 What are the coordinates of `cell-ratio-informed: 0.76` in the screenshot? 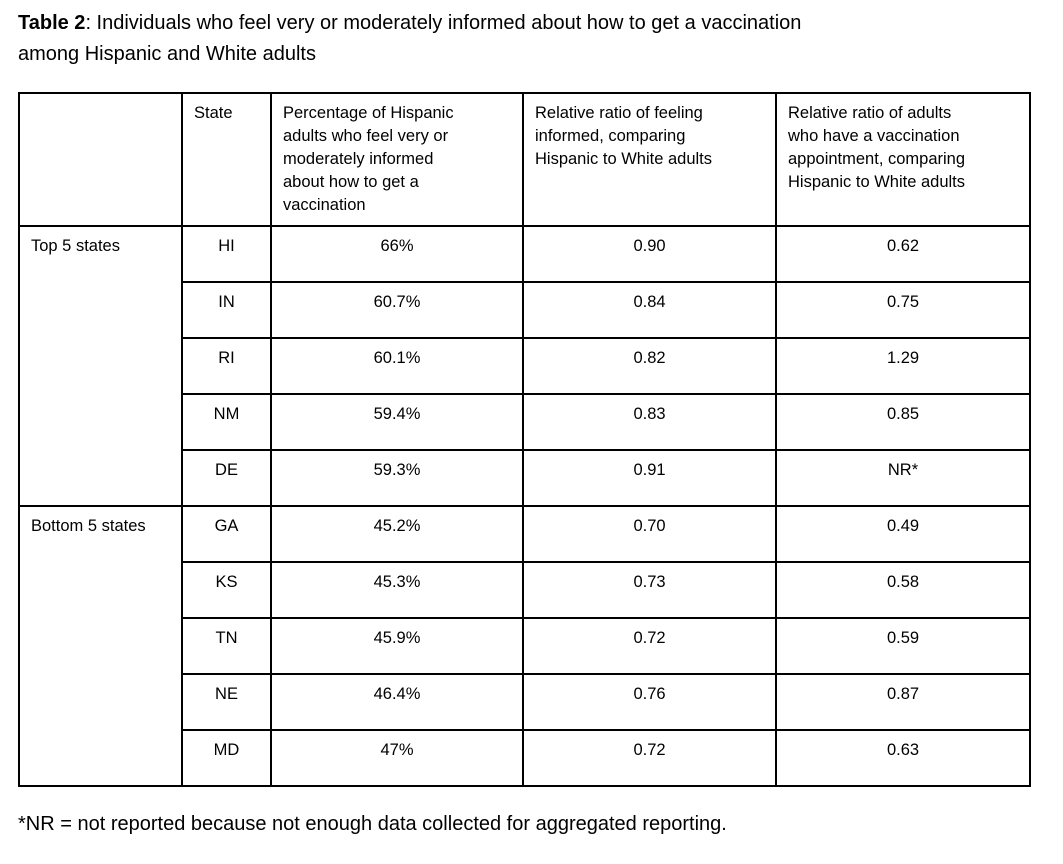 It's located at (649, 702).